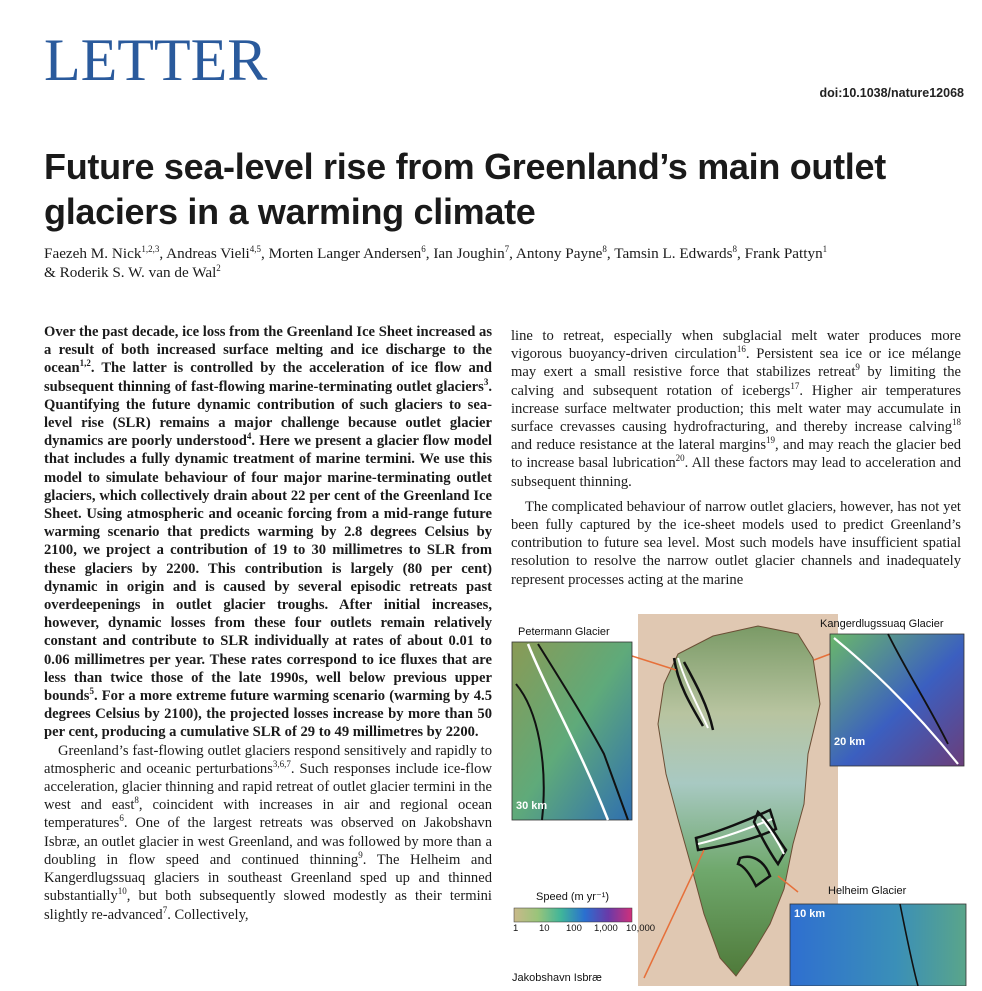  Describe the element at coordinates (423, 248) in the screenshot. I see `affiliation-ref: 6` at that location.